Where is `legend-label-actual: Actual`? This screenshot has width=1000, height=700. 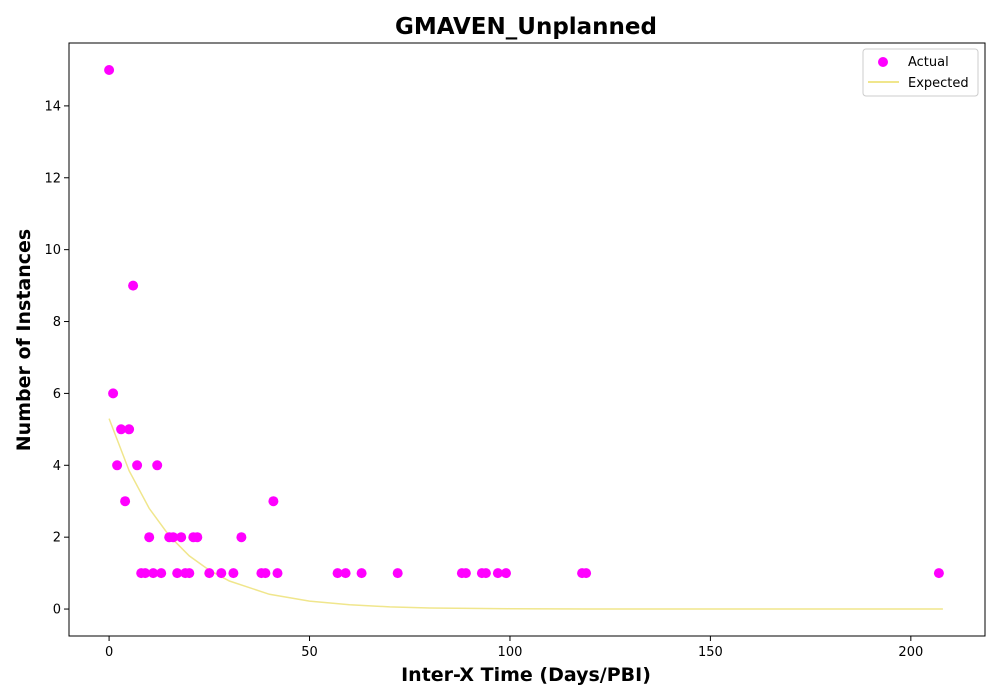 legend-label-actual: Actual is located at coordinates (928, 62).